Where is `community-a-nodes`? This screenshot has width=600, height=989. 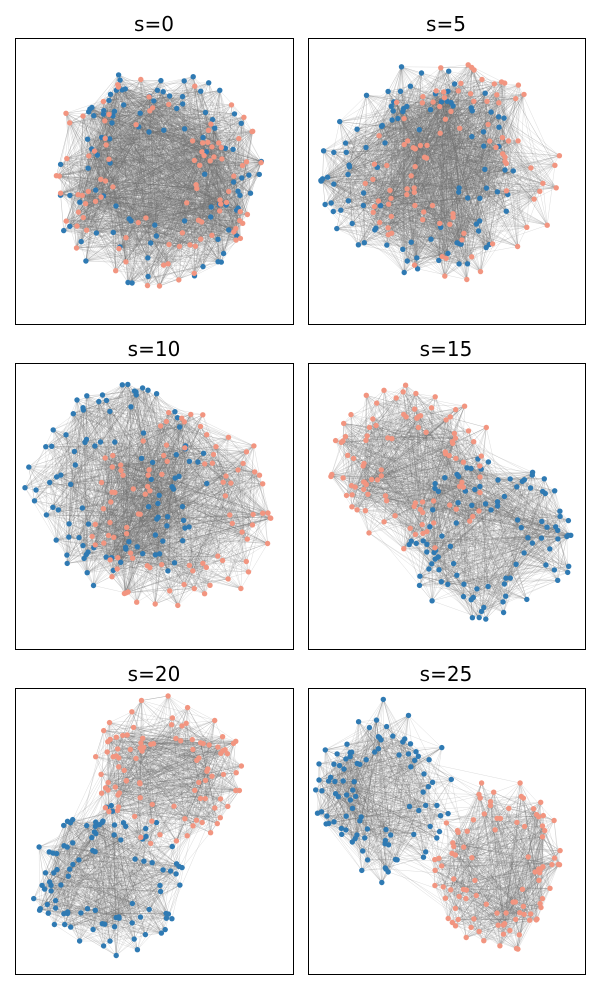 community-a-nodes is located at coordinates (417, 170).